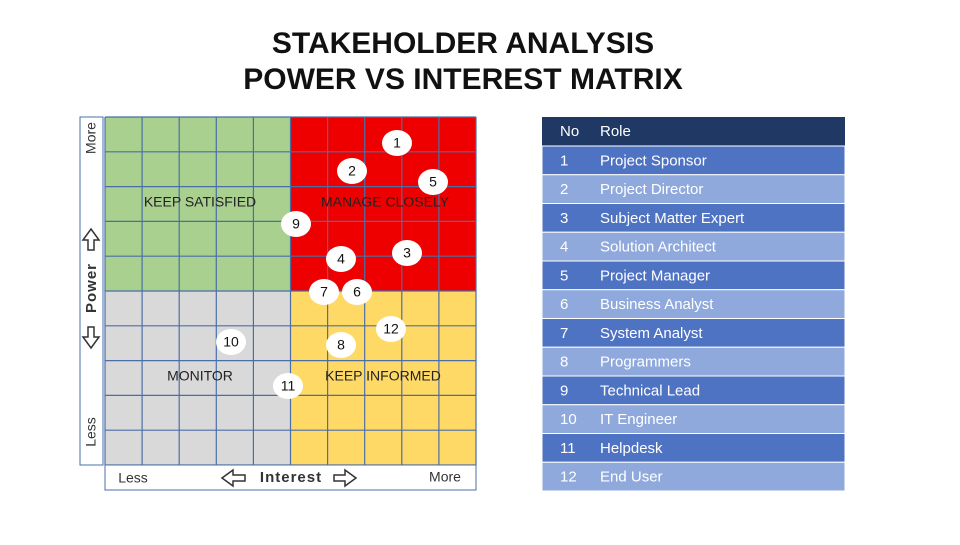 This screenshot has width=960, height=545. Describe the element at coordinates (564, 333) in the screenshot. I see `cell: 7` at that location.